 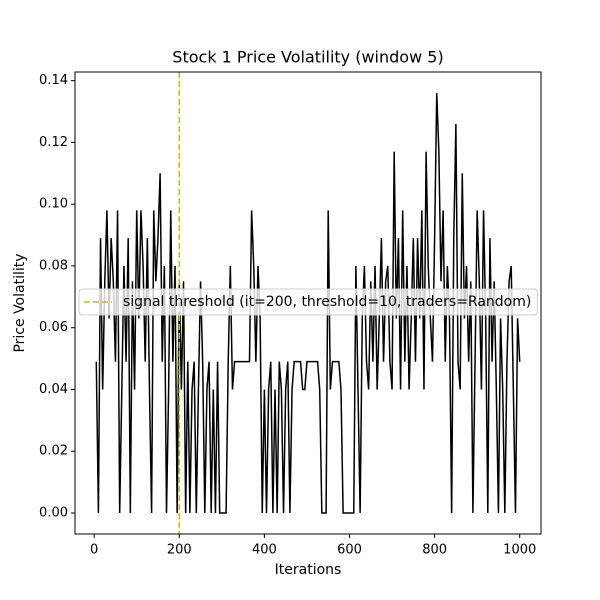 What do you see at coordinates (53, 451) in the screenshot?
I see `y-tick-label: 0.02` at bounding box center [53, 451].